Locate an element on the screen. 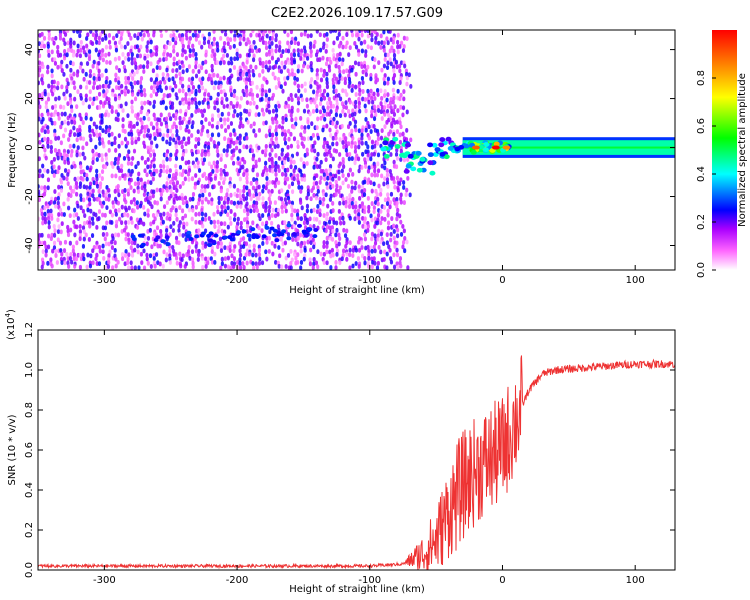 The width and height of the screenshot is (750, 600). snr-y-tick-label: 0.6 is located at coordinates (29, 450).